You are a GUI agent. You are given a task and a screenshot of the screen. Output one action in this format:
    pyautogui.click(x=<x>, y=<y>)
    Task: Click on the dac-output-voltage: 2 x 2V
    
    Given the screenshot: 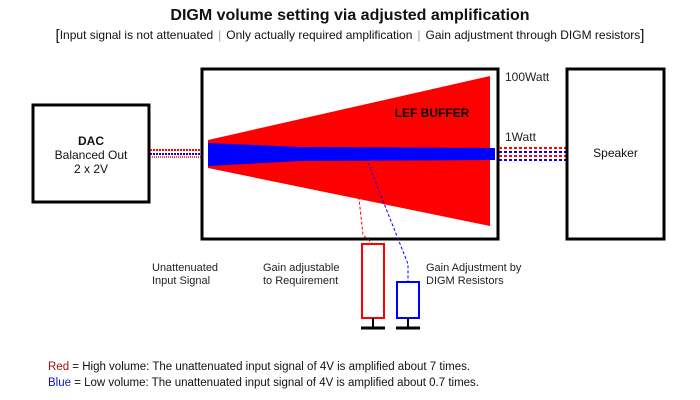 What is the action you would take?
    pyautogui.click(x=91, y=169)
    